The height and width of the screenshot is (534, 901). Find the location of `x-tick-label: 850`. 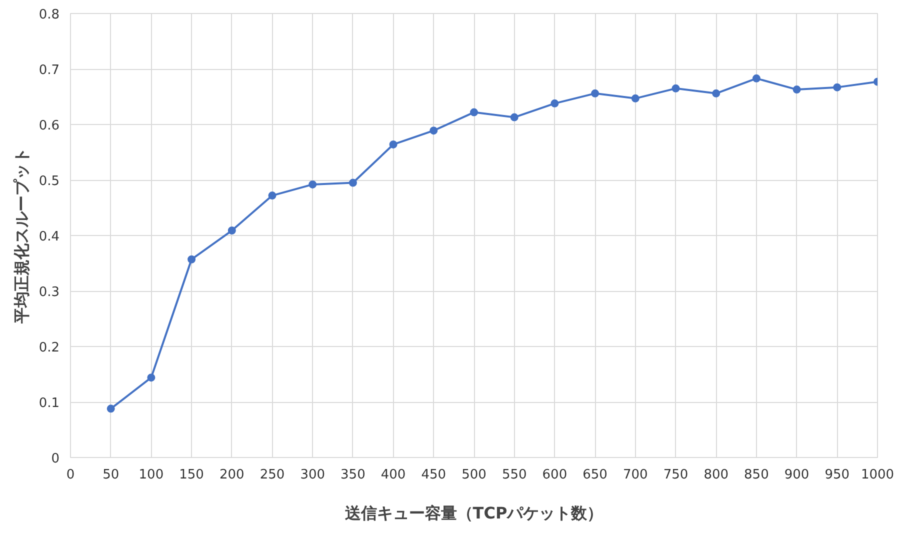

x-tick-label: 850 is located at coordinates (756, 475).